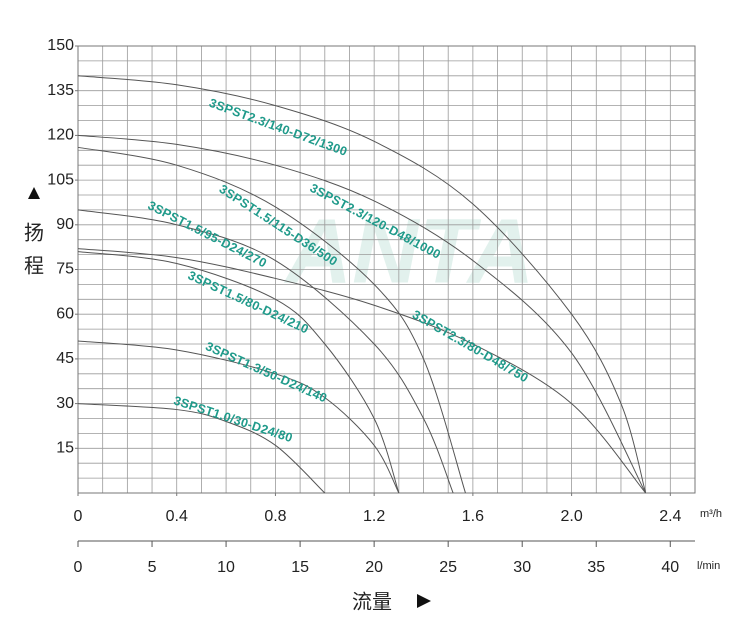 This screenshot has width=750, height=622. What do you see at coordinates (78, 516) in the screenshot?
I see `x-tick-label: 0` at bounding box center [78, 516].